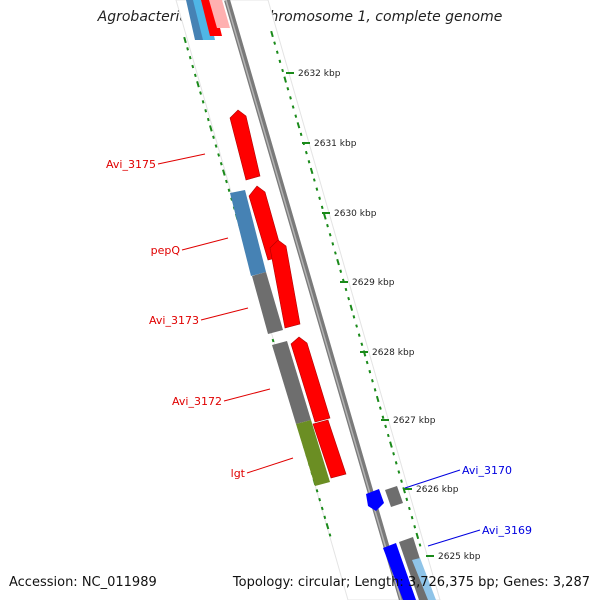 The width and height of the screenshot is (600, 600). Describe the element at coordinates (166, 250) in the screenshot. I see `gene-label: pepQ` at that location.